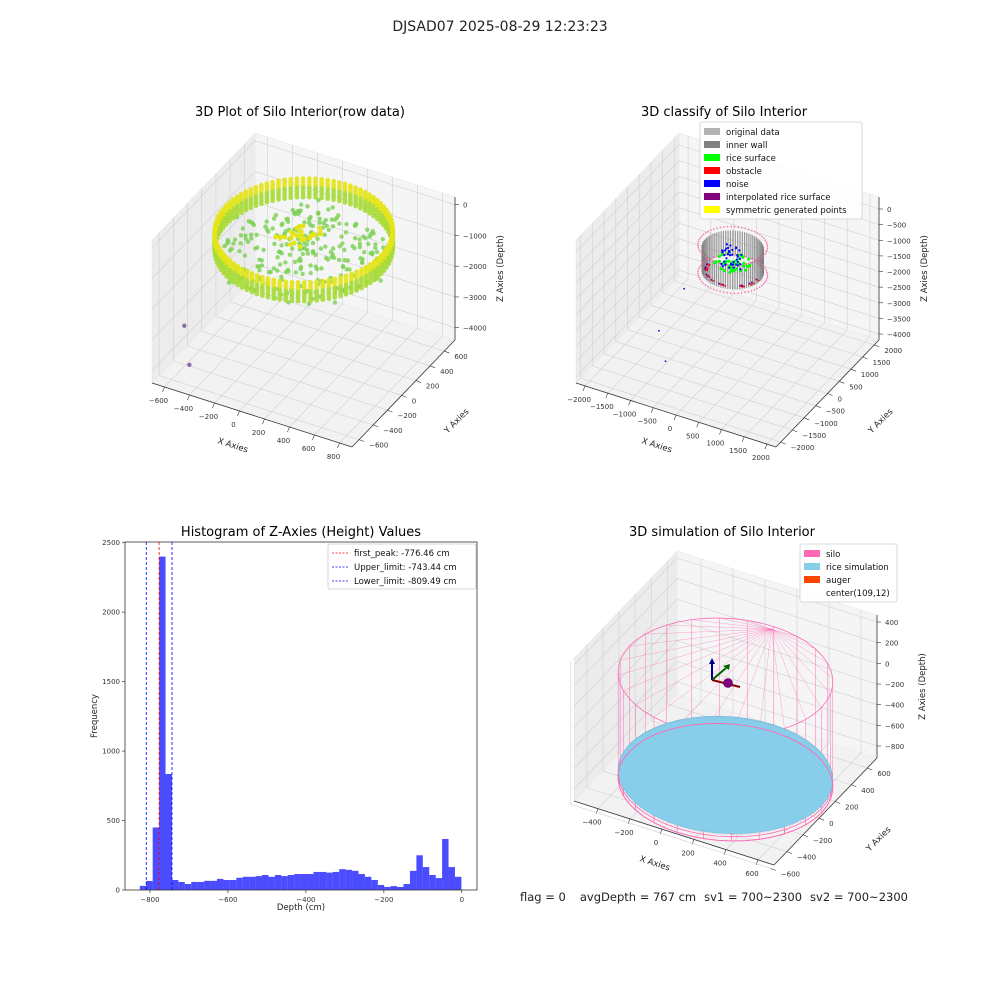  I want to click on legend-swatch, so click(712, 170).